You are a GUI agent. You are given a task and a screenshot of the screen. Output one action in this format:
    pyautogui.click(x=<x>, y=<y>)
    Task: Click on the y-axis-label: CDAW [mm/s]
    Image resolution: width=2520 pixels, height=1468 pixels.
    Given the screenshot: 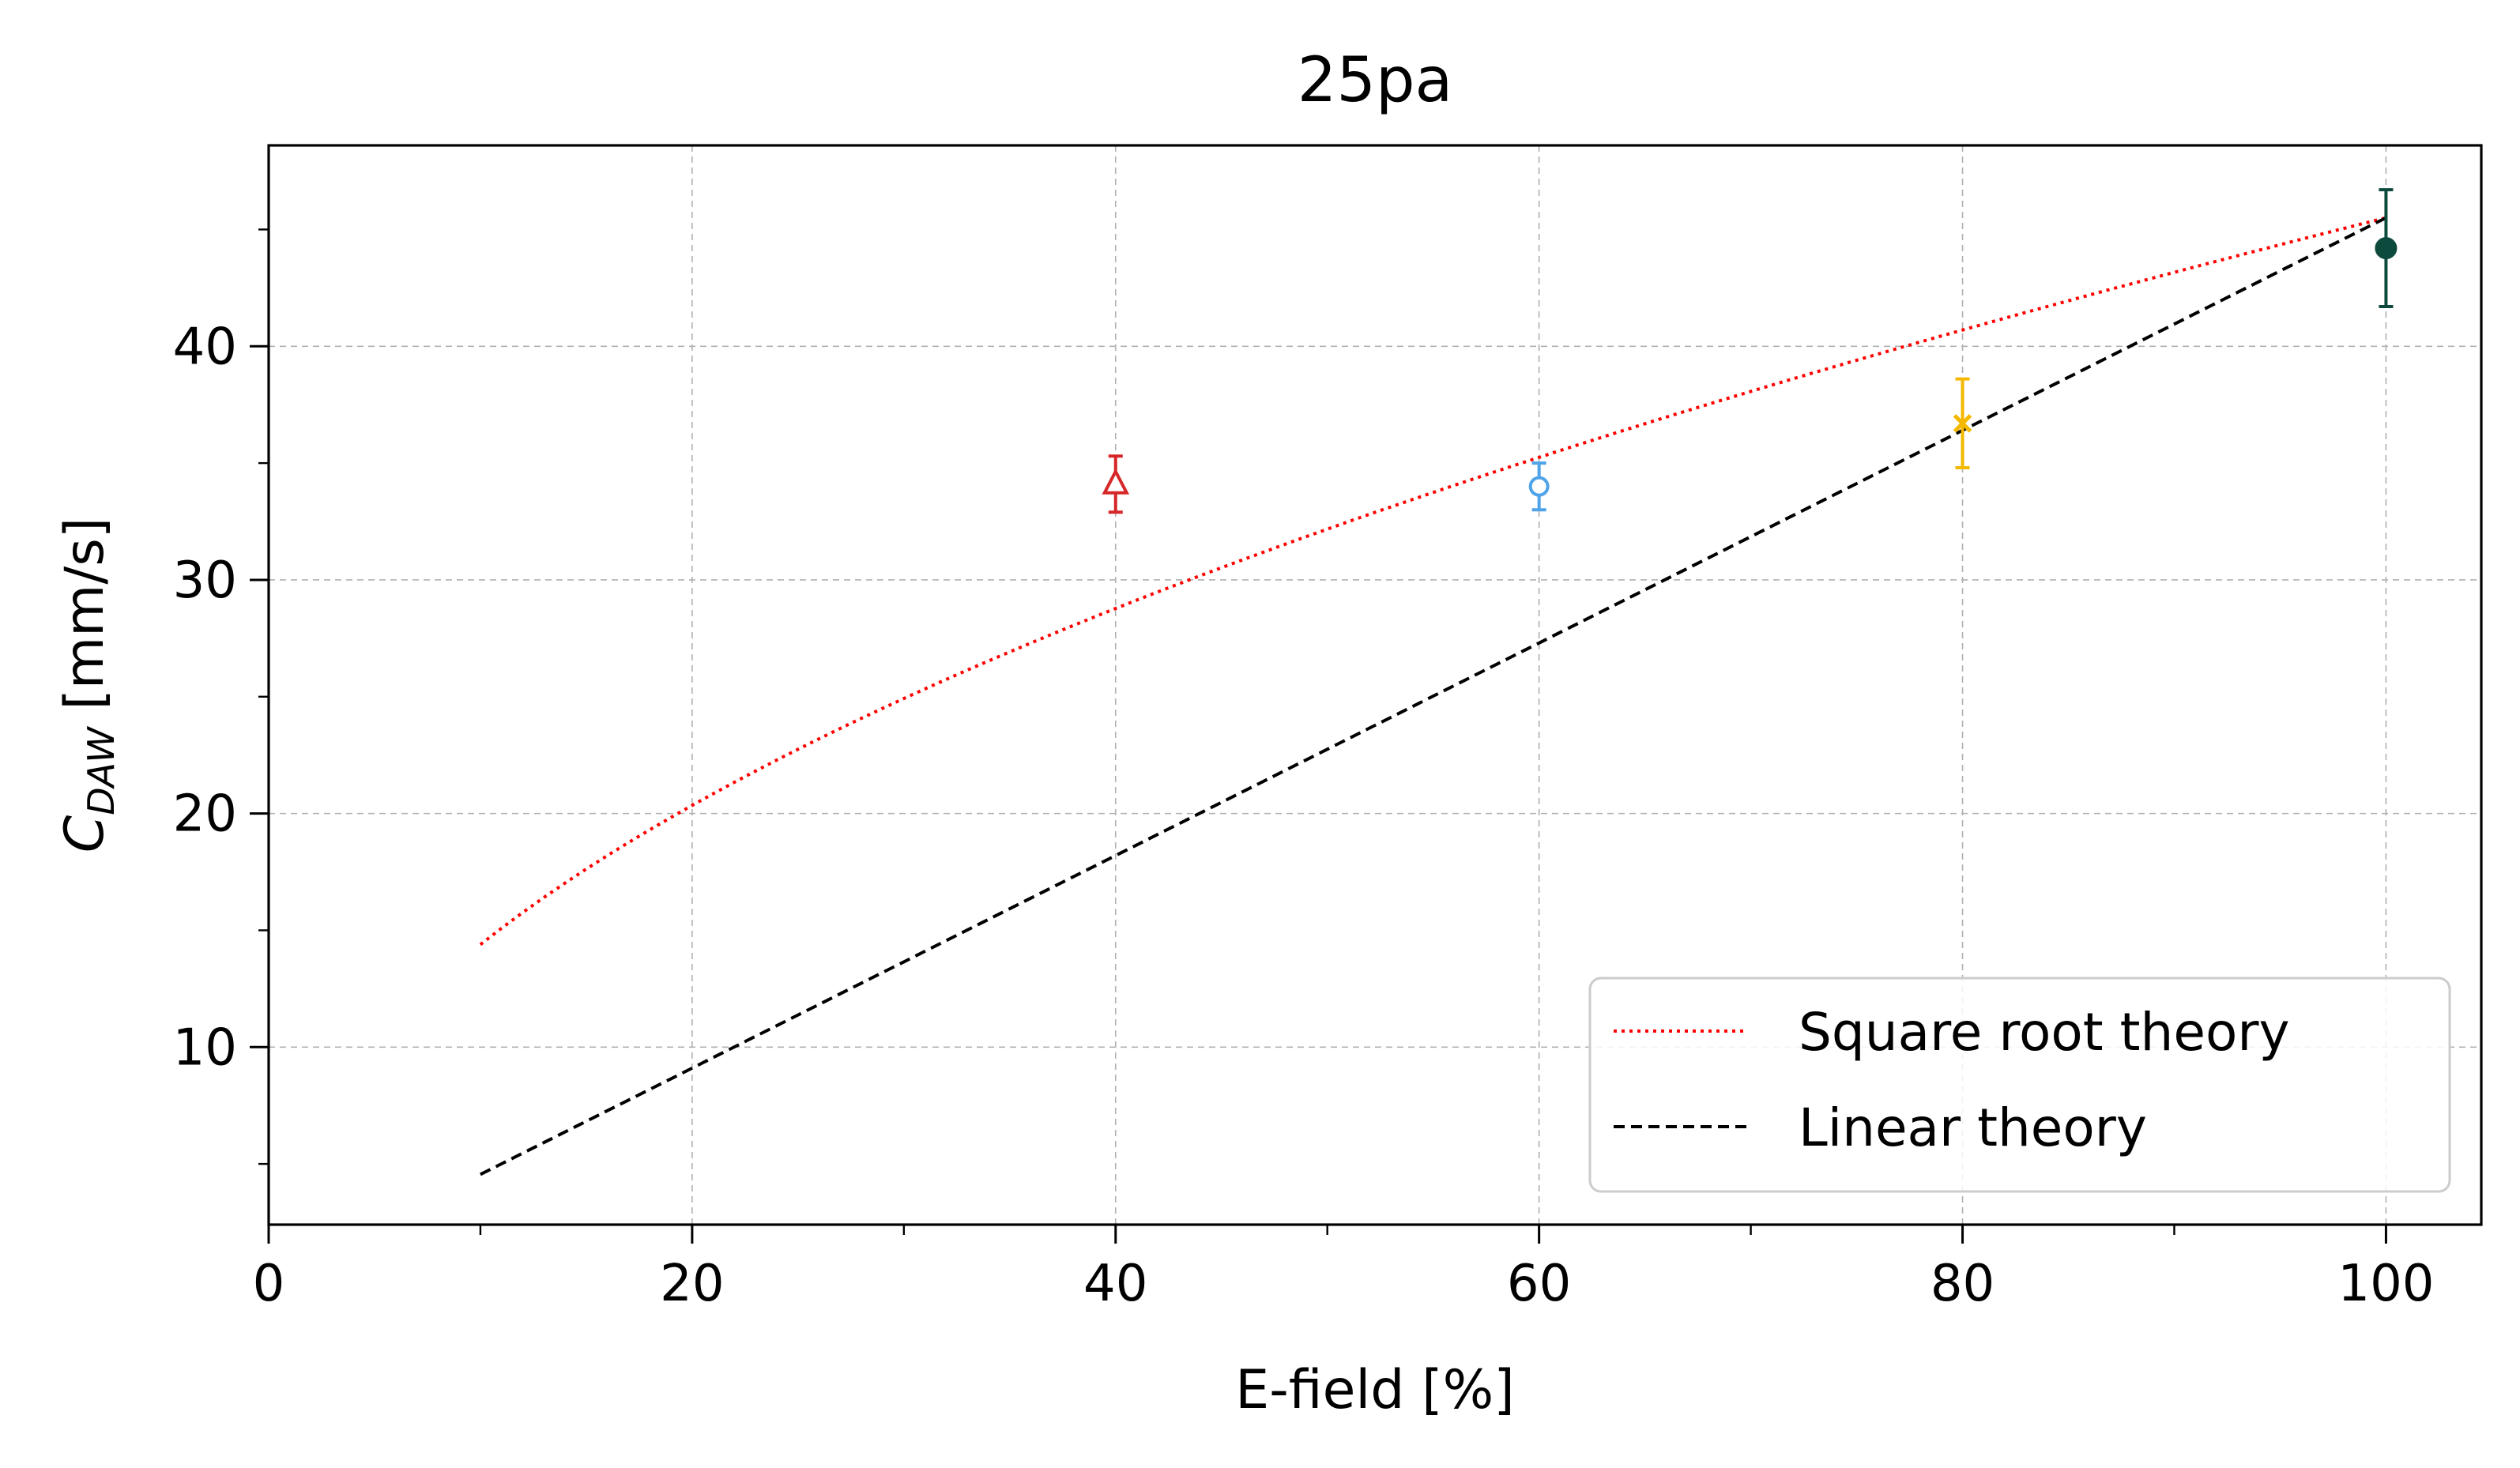 What is the action you would take?
    pyautogui.click(x=88, y=685)
    